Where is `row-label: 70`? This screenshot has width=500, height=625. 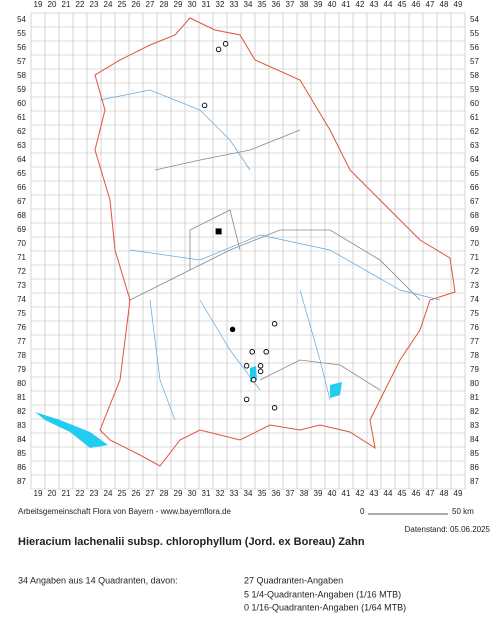
row-label: 70 is located at coordinates (21, 243).